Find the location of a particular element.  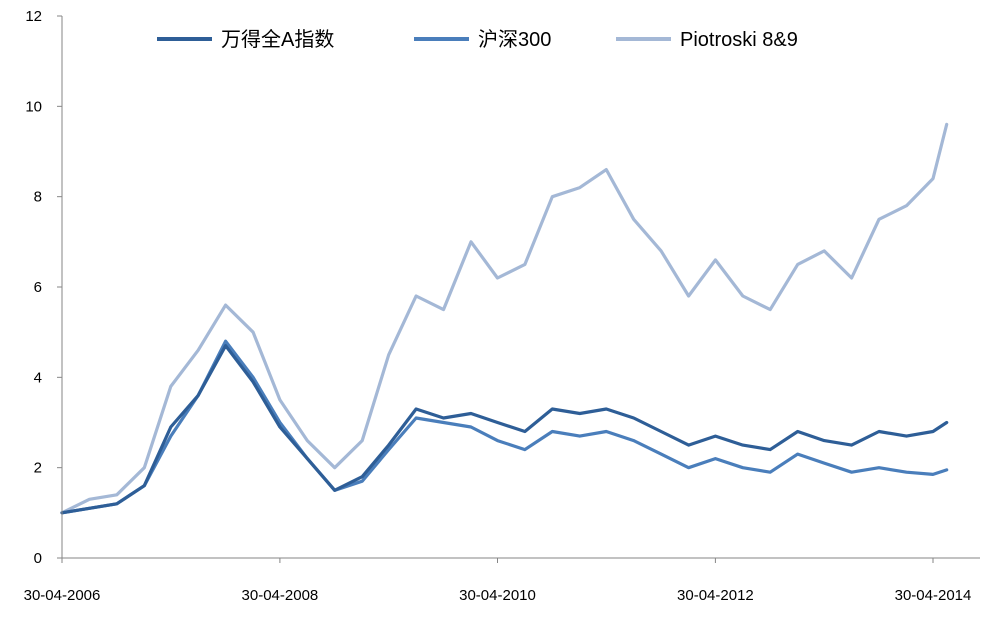

y-tick-label: 2 is located at coordinates (38, 468).